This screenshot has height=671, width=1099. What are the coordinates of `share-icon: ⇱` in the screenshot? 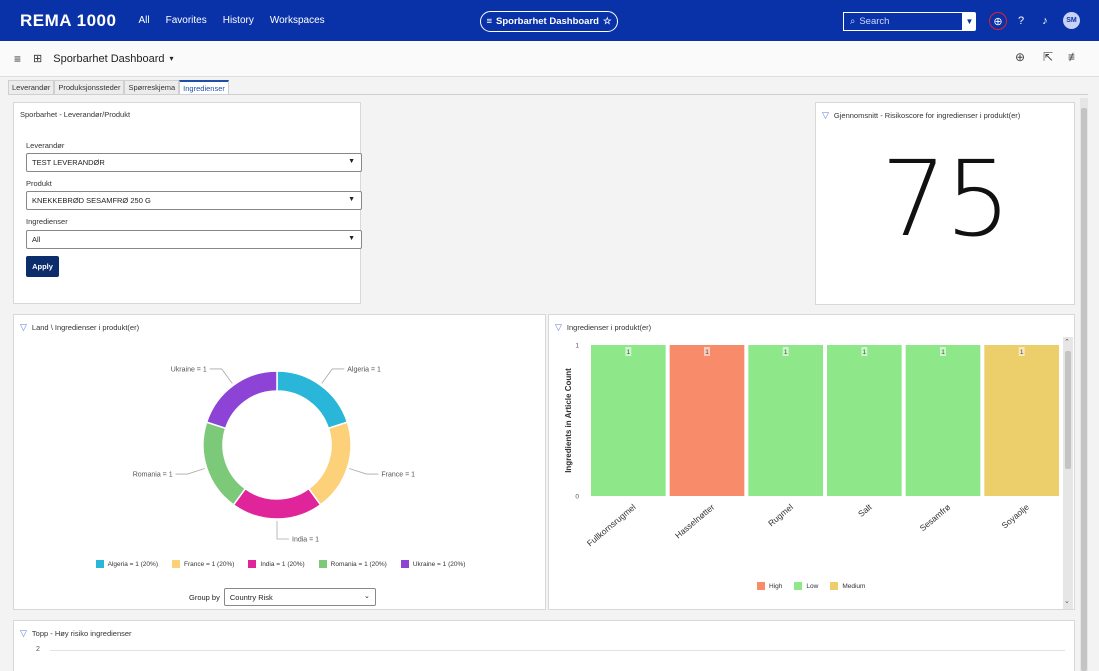 It's located at (1048, 57).